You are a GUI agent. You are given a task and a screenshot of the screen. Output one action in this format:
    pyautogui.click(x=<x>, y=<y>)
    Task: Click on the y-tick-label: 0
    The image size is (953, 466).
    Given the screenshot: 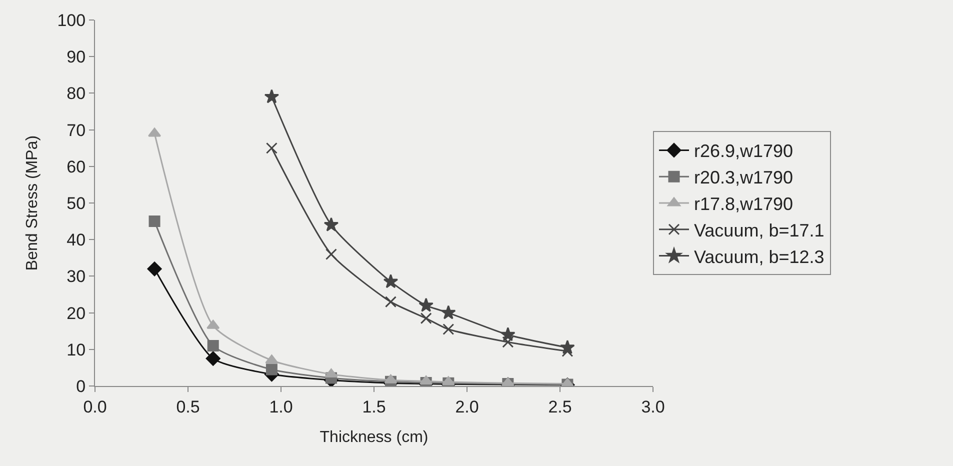 What is the action you would take?
    pyautogui.click(x=81, y=386)
    